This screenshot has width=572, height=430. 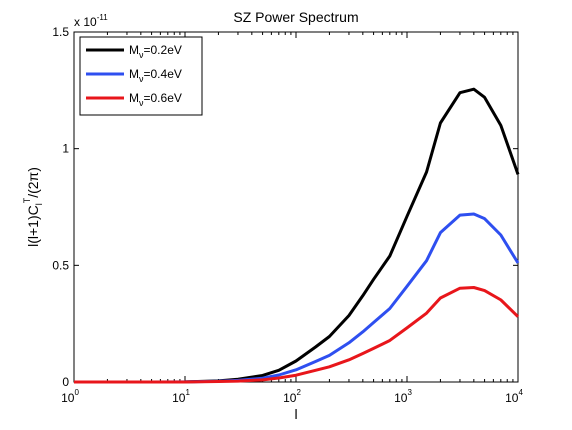 I want to click on legend: Mν=0.2eV Mν=0.4eV Mν=0.6eV, so click(x=141, y=76).